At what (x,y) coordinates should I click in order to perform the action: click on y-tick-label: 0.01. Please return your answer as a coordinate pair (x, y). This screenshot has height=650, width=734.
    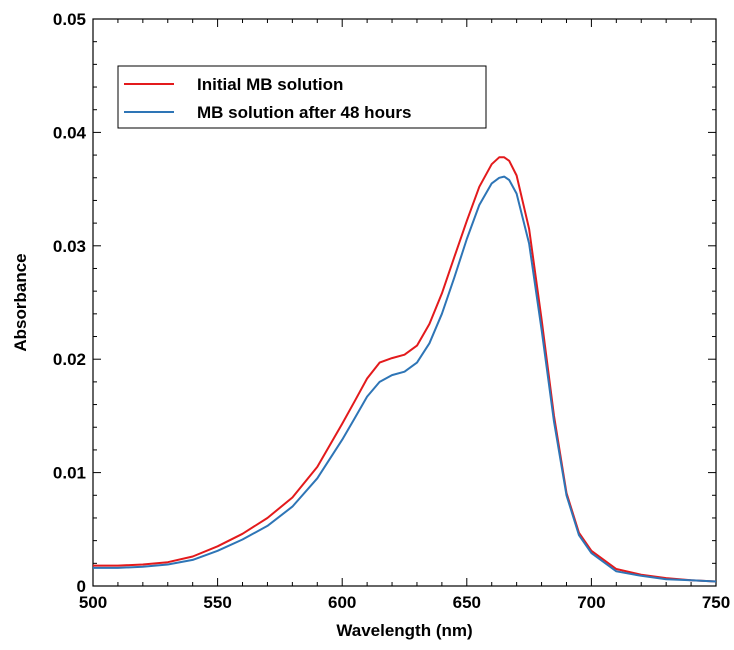
    Looking at the image, I should click on (69, 473).